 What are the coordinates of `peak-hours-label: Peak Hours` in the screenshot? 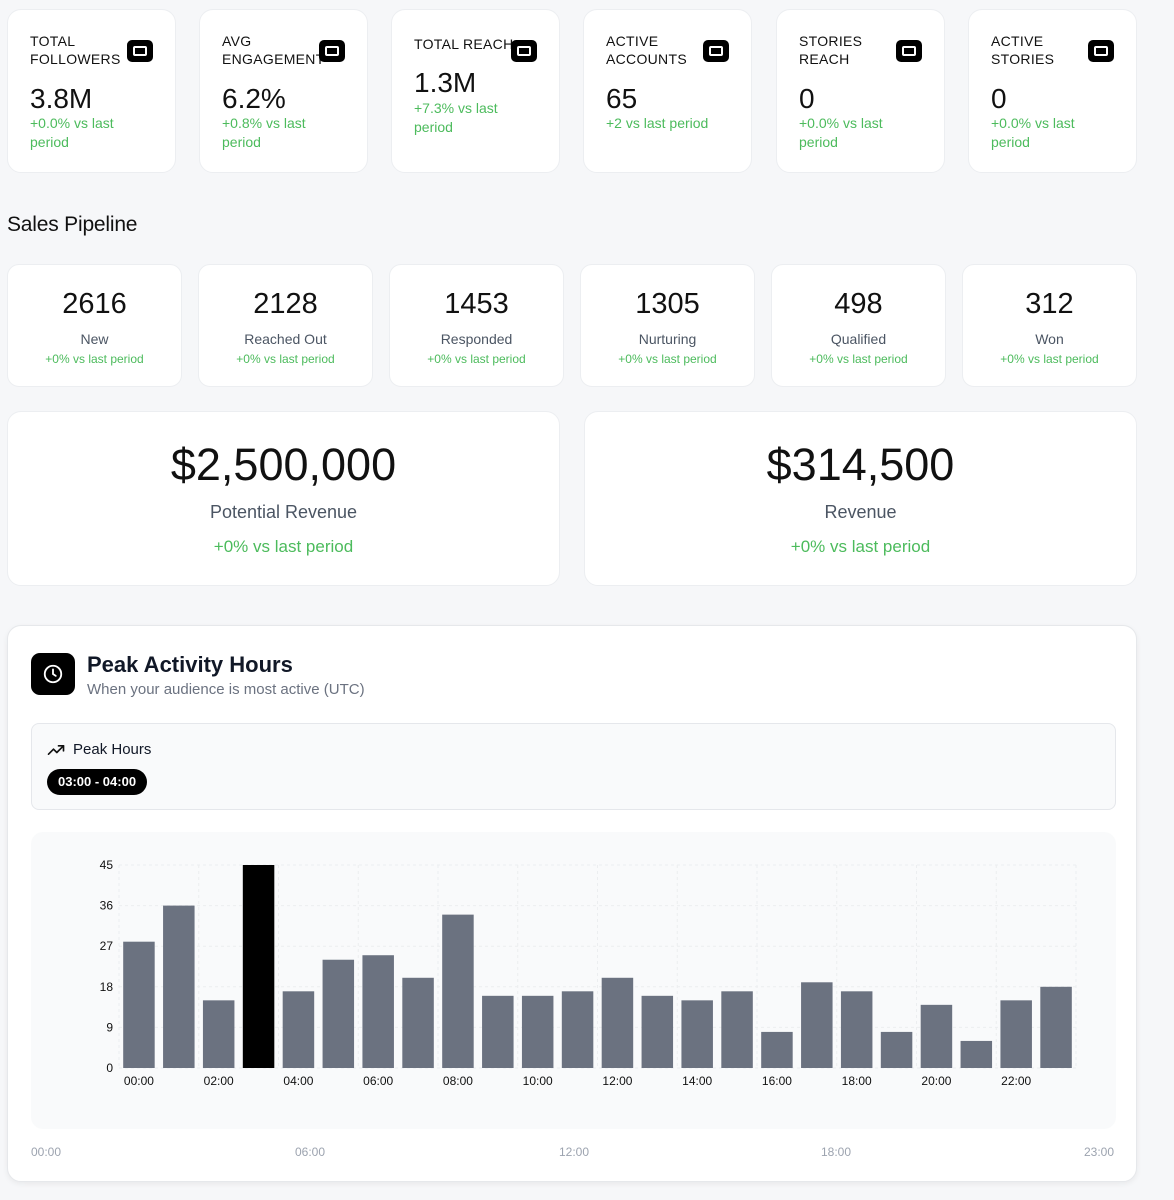 It's located at (112, 749).